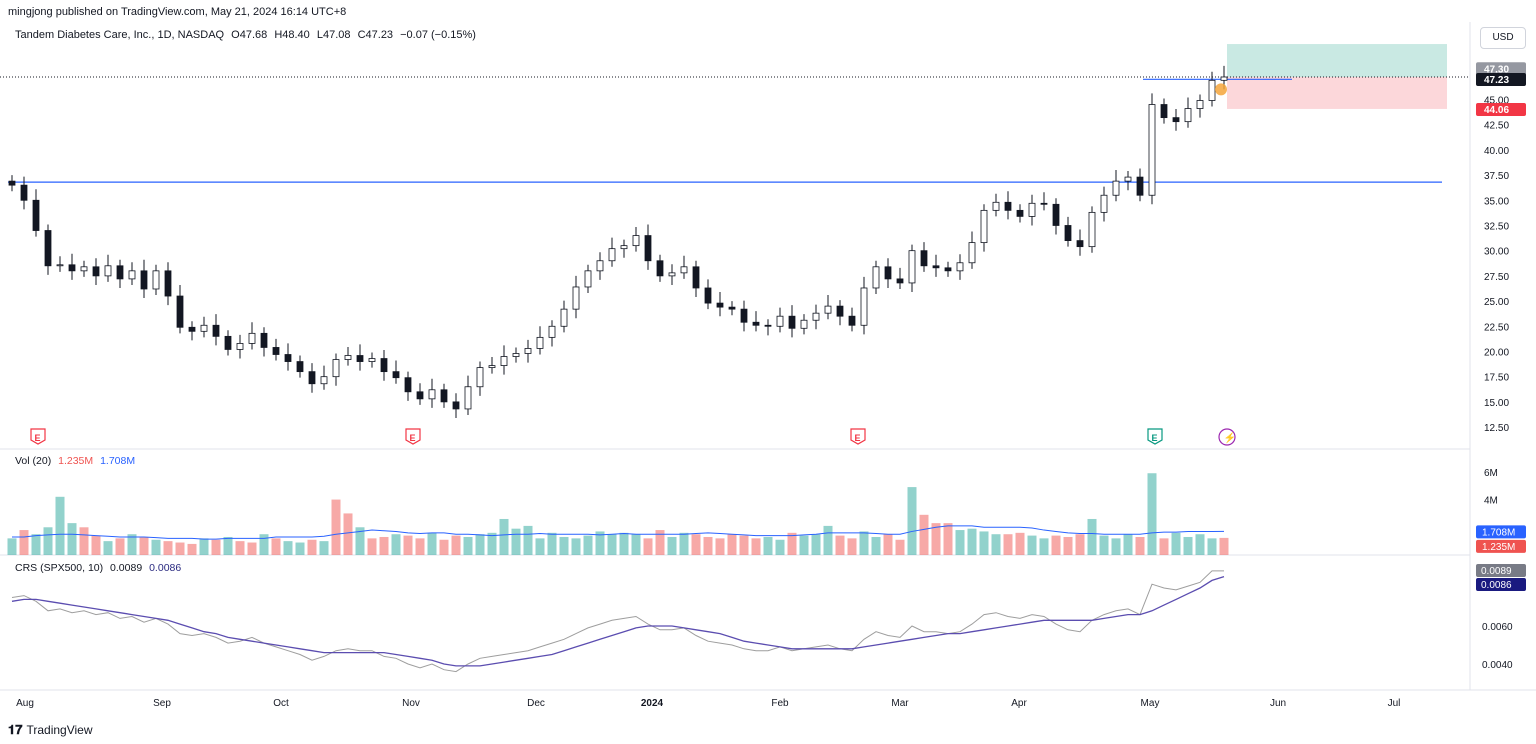  What do you see at coordinates (1503, 38) in the screenshot?
I see `currency-button: USD` at bounding box center [1503, 38].